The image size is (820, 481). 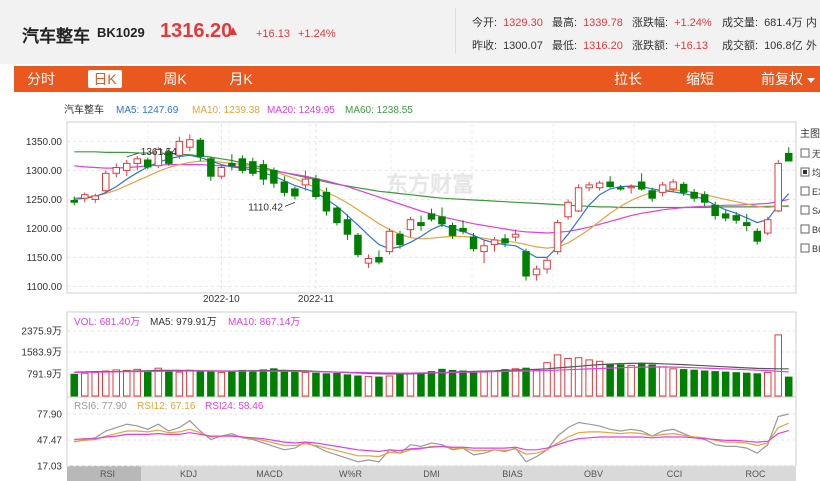 I want to click on y-tick-label: 1200.00, so click(x=44, y=229).